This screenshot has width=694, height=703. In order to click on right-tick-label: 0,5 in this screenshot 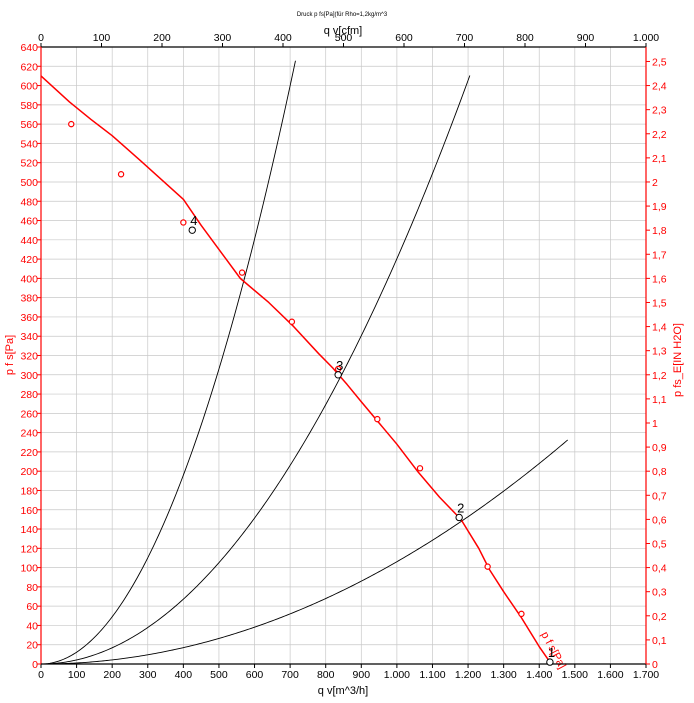, I will do `click(659, 544)`.